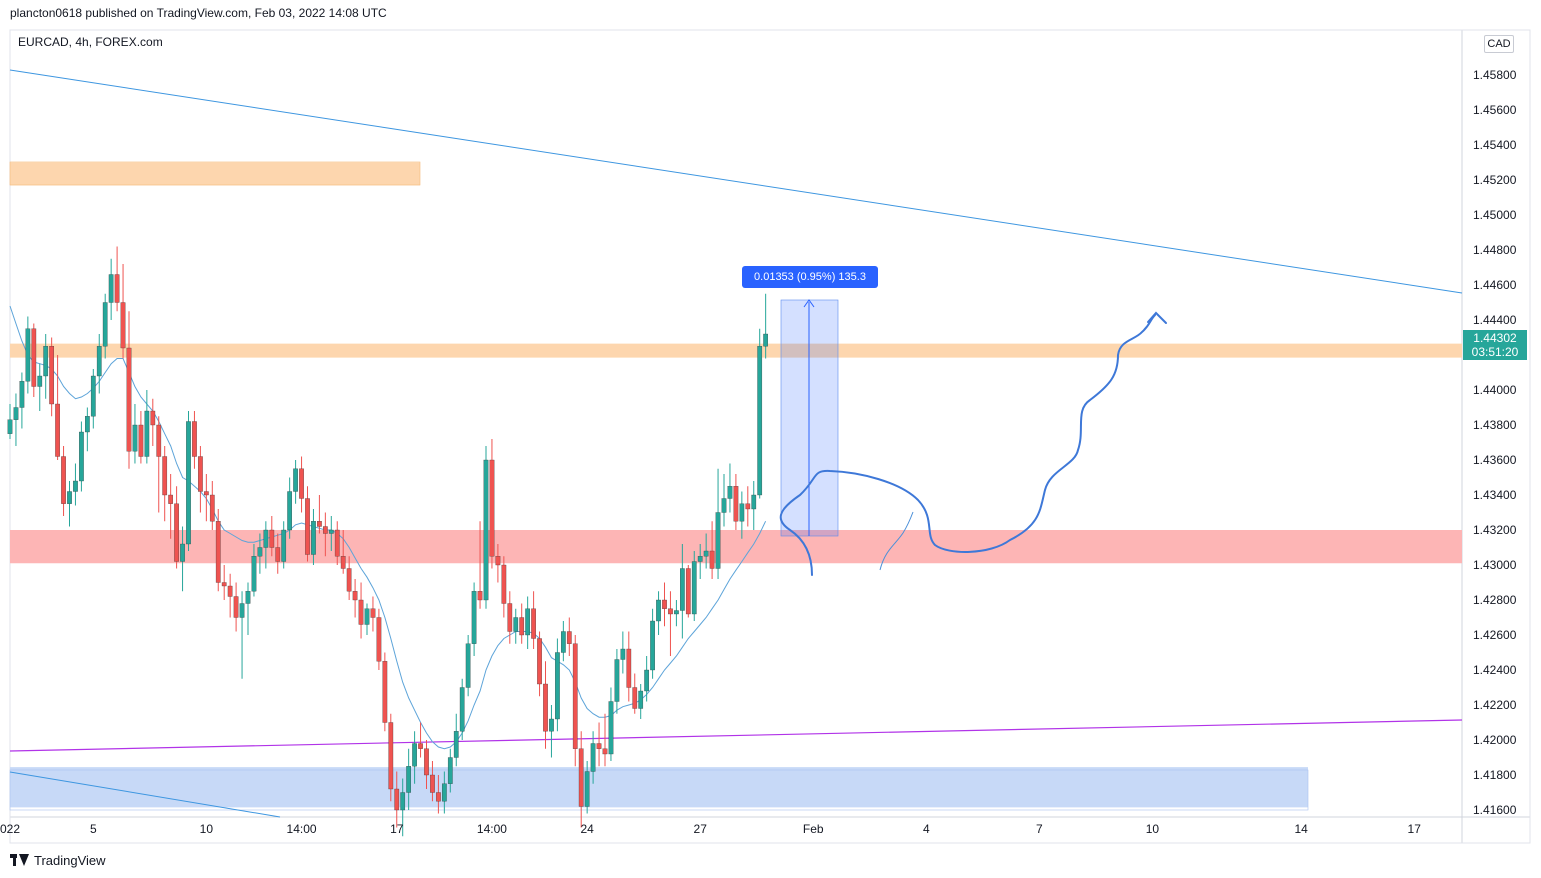  What do you see at coordinates (1039, 829) in the screenshot?
I see `time-tick-label: 7` at bounding box center [1039, 829].